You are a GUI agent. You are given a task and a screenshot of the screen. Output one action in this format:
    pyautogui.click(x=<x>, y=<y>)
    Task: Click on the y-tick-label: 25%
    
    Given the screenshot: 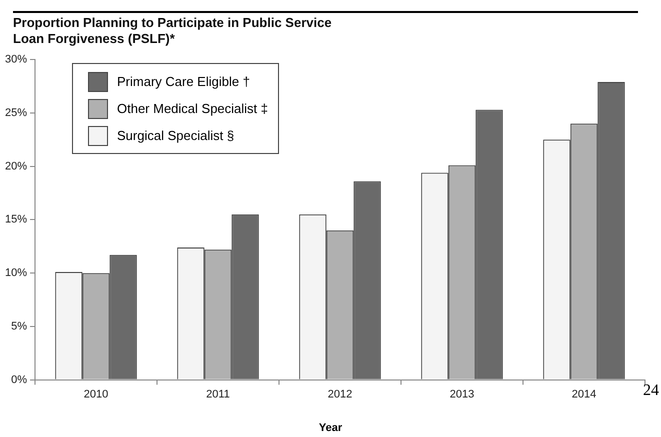 What is the action you would take?
    pyautogui.click(x=16, y=113)
    